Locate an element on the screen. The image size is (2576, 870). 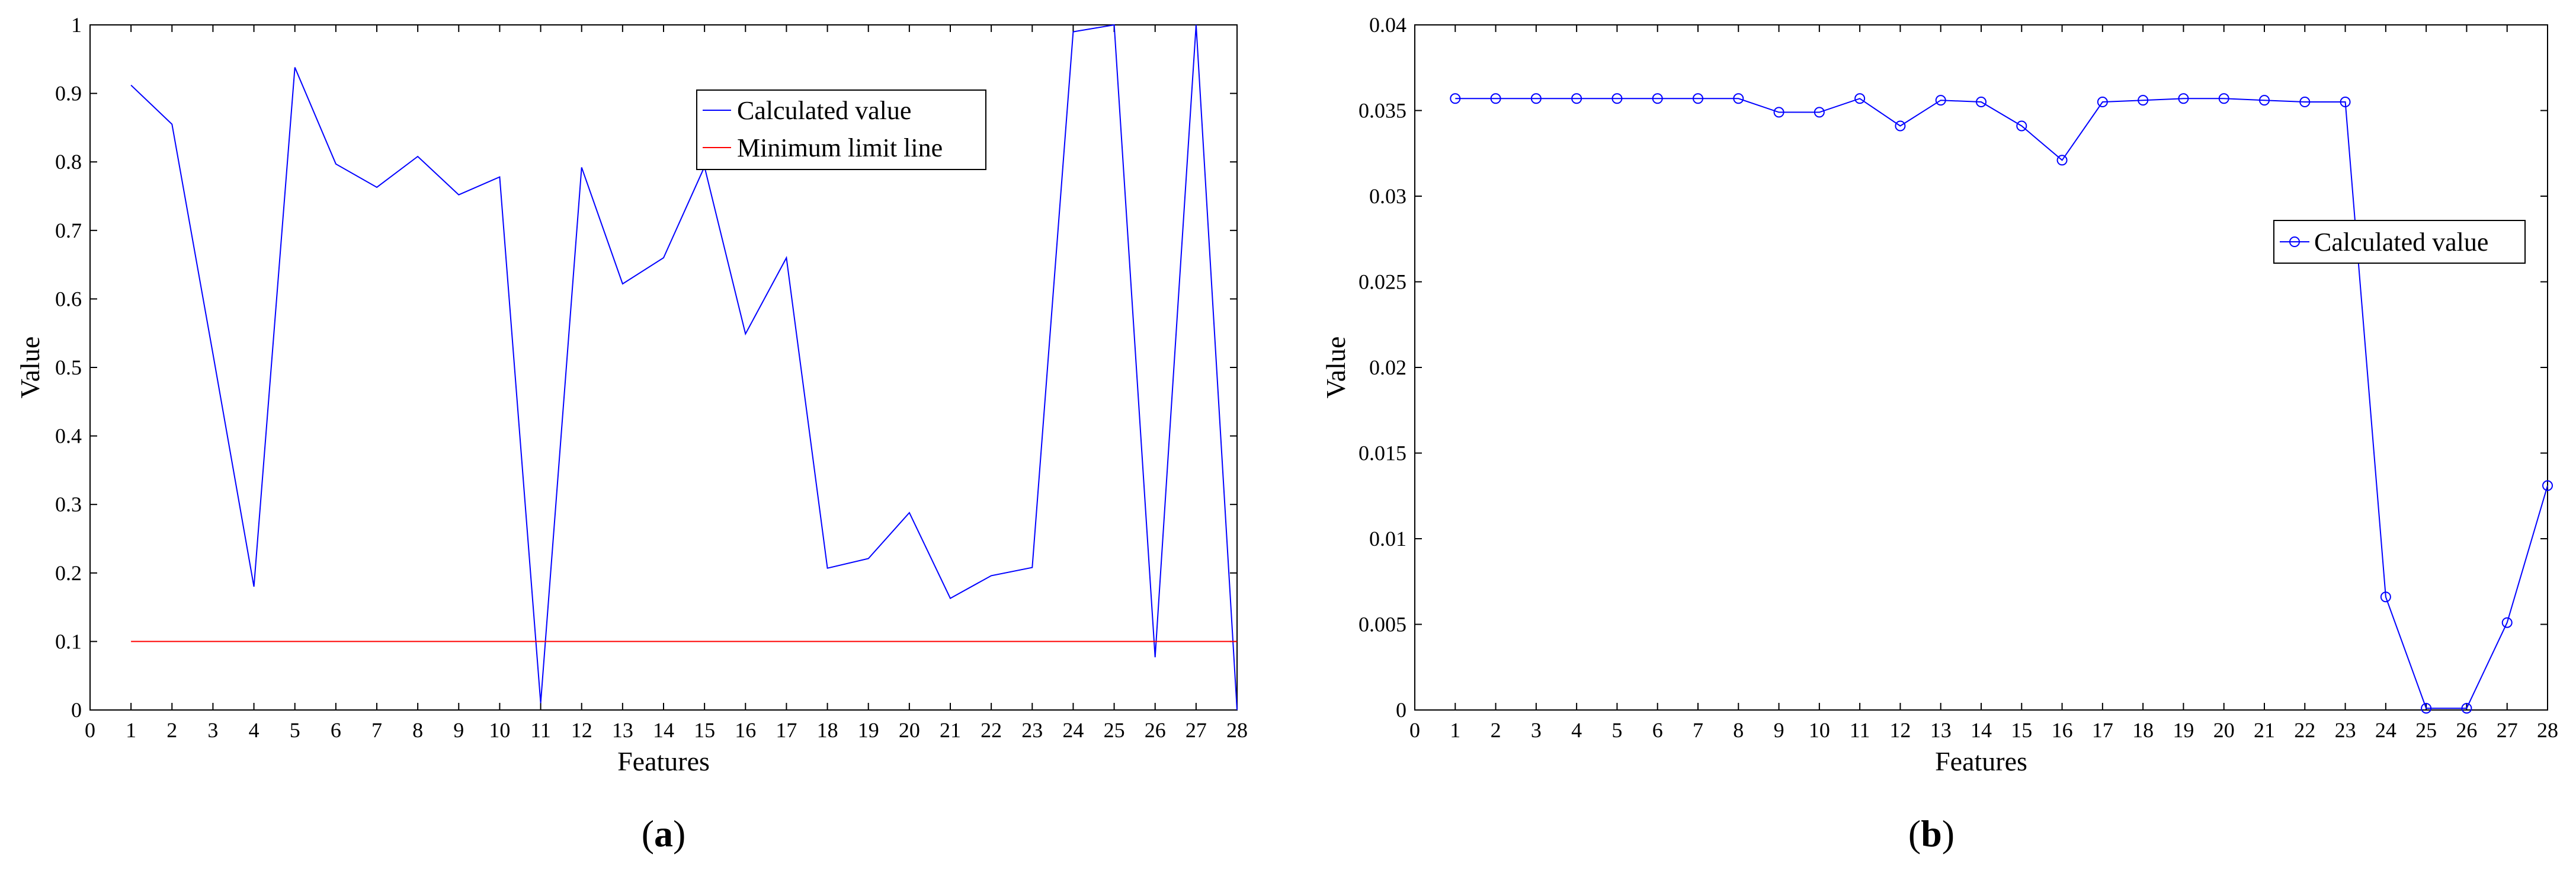
x-tick-label-b: 18 is located at coordinates (2143, 730).